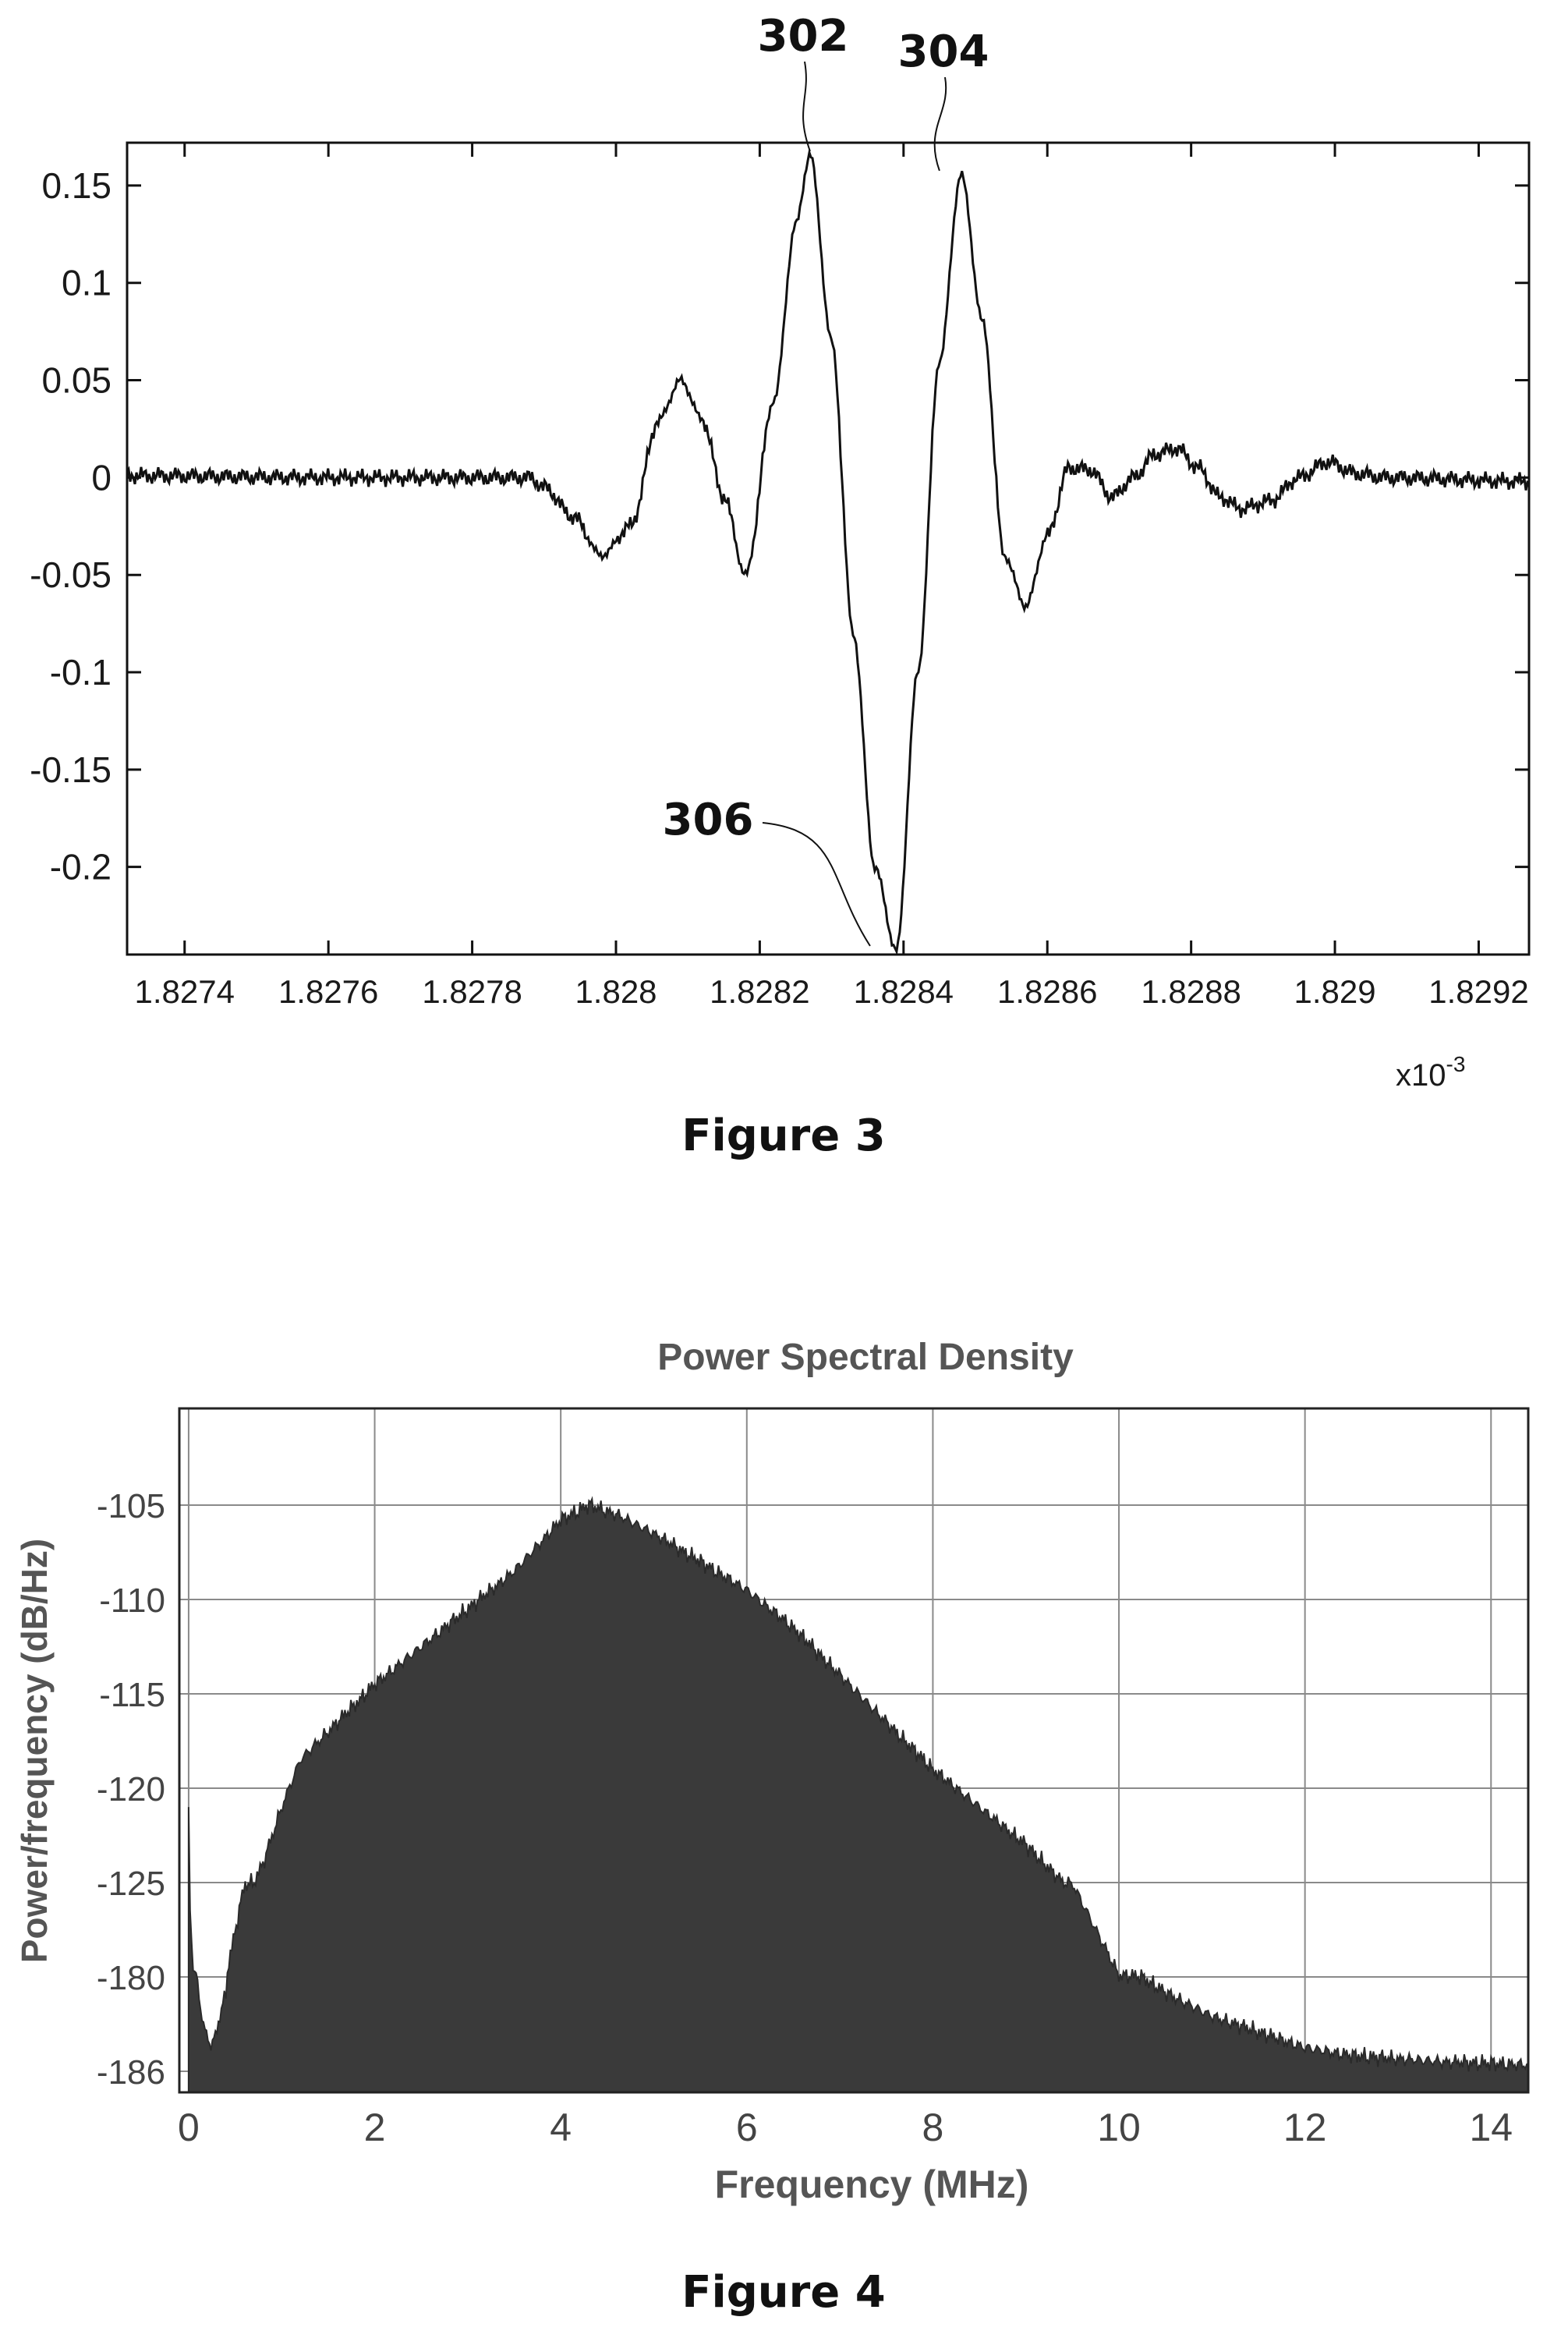 The width and height of the screenshot is (1568, 2338). I want to click on fig4-chart-title: Power Spectral Density, so click(865, 1357).